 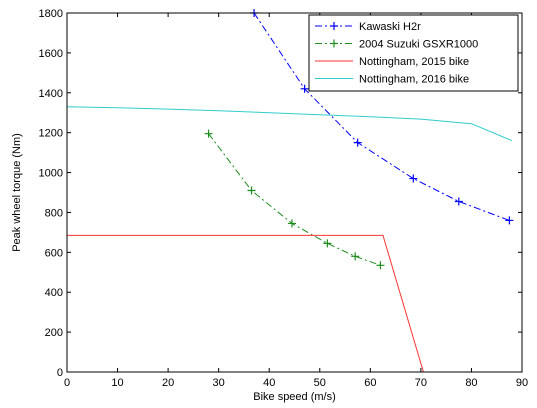 I want to click on y-tick-label: 1800, so click(x=51, y=14).